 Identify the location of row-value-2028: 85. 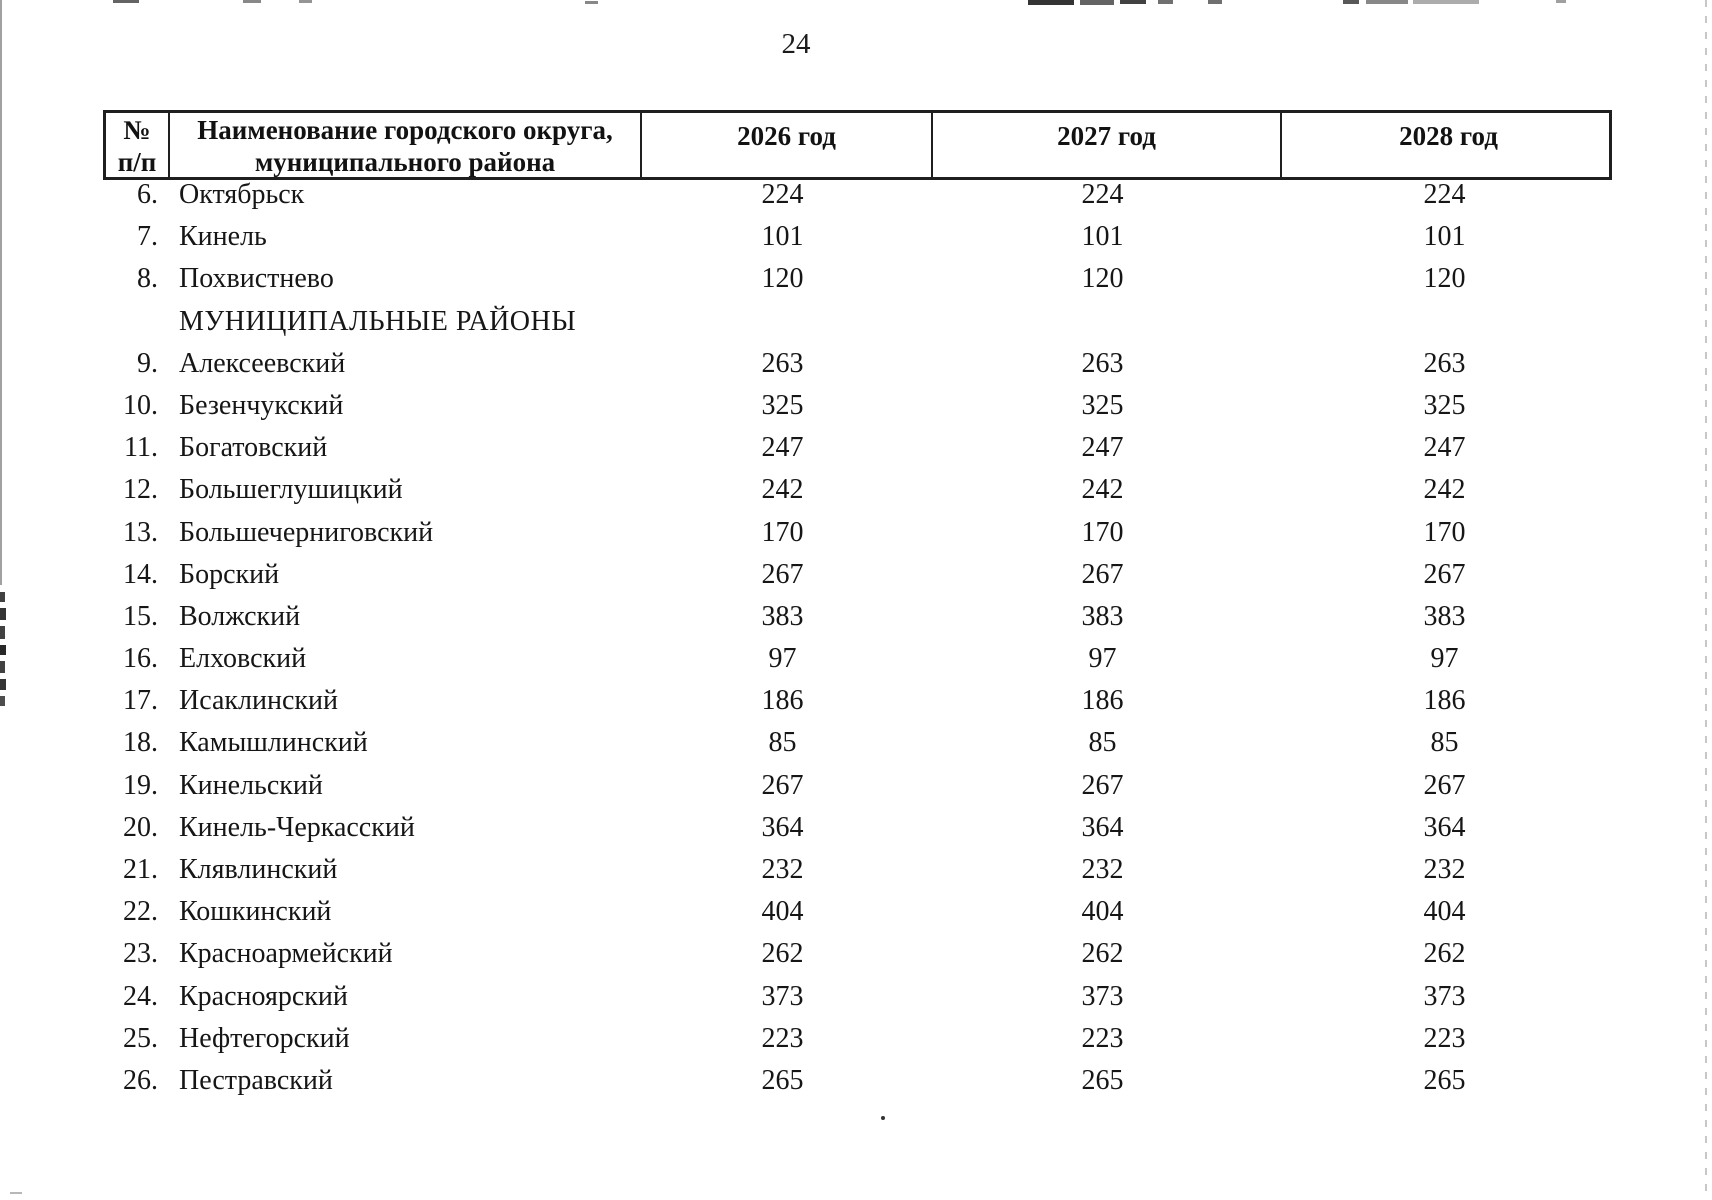
(1444, 743).